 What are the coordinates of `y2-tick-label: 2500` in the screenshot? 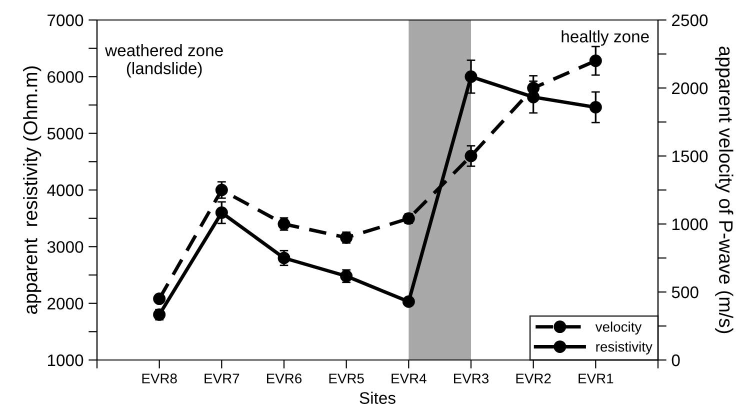 It's located at (690, 20).